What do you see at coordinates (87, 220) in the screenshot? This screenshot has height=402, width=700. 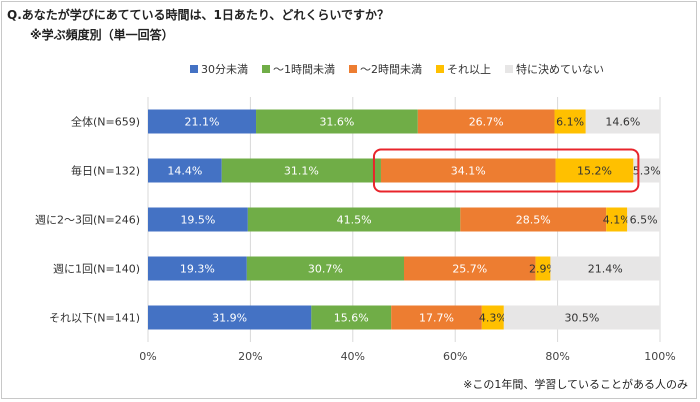 I see `category-label: 週に2～3回(N=246)` at bounding box center [87, 220].